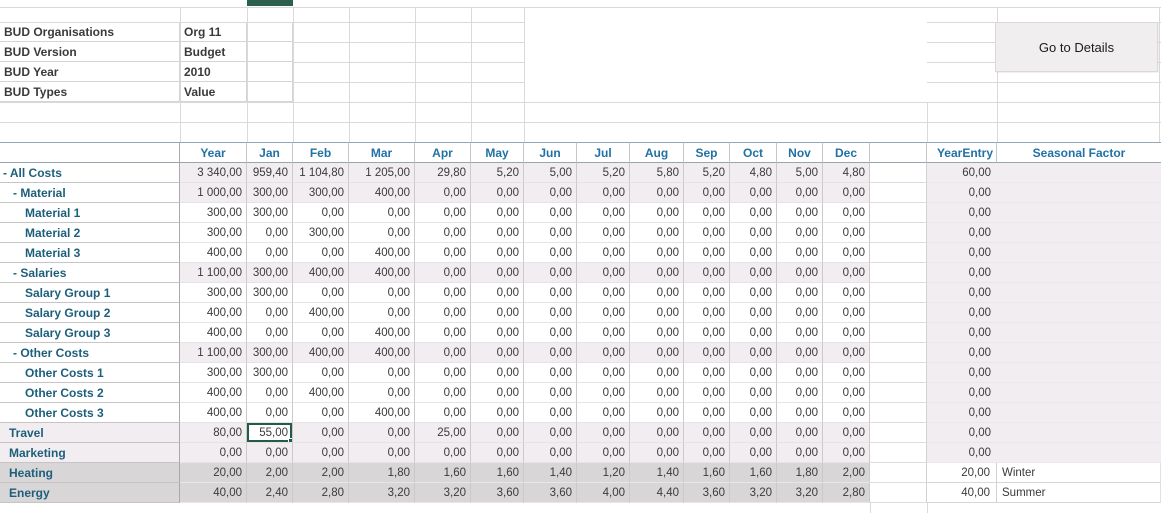  What do you see at coordinates (213, 92) in the screenshot?
I see `param-value: Value` at bounding box center [213, 92].